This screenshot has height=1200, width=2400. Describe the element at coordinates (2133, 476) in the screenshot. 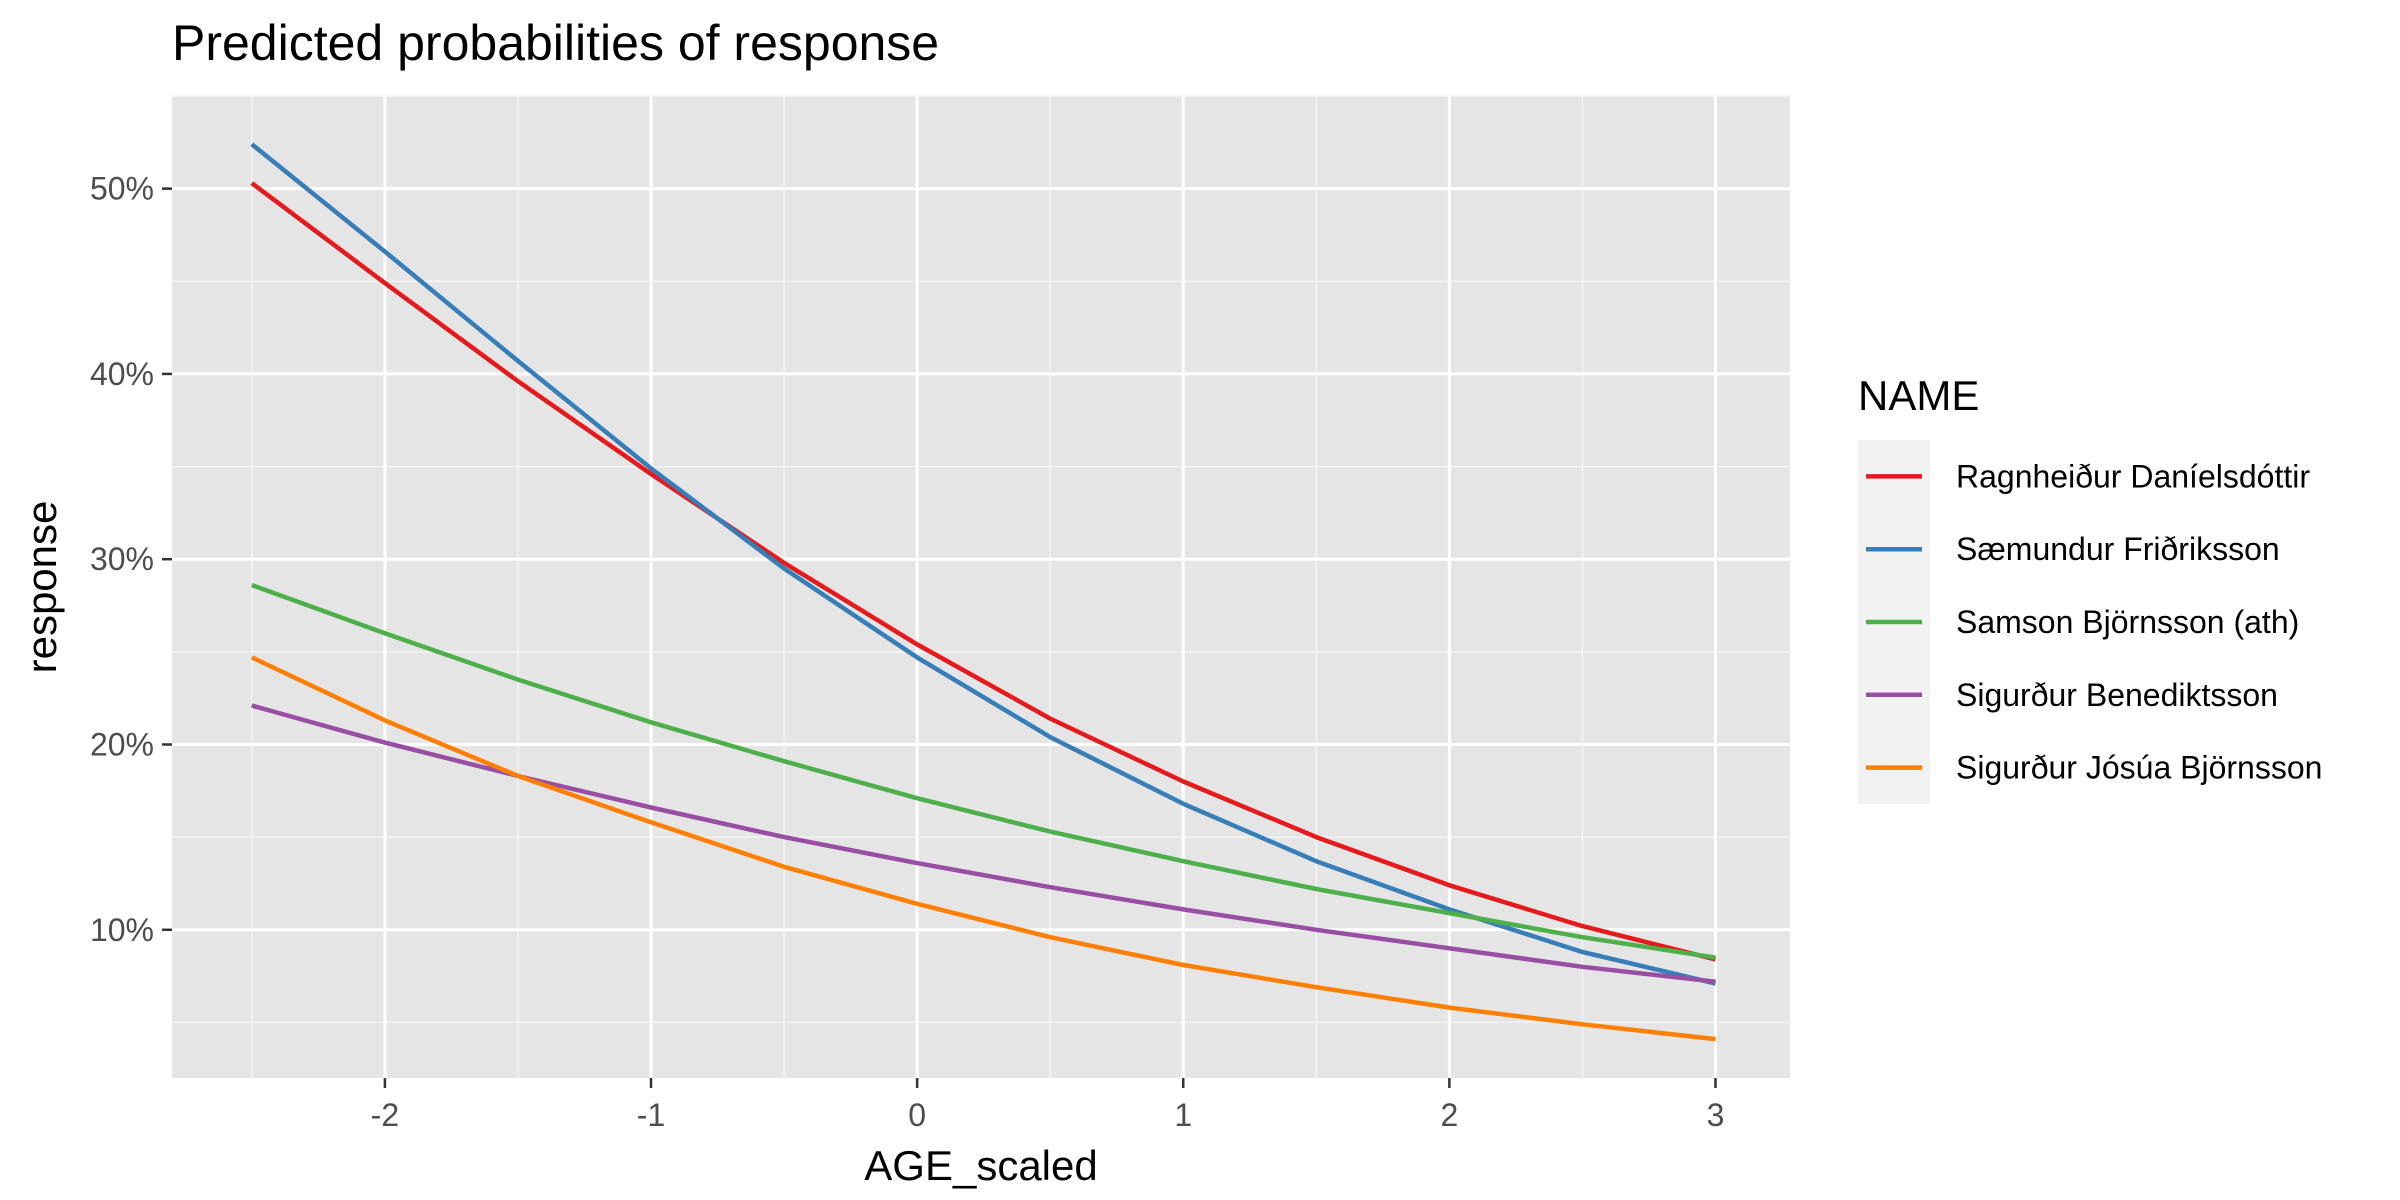

I see `legend-label-1: Ragnheiður Daníelsdóttir` at that location.